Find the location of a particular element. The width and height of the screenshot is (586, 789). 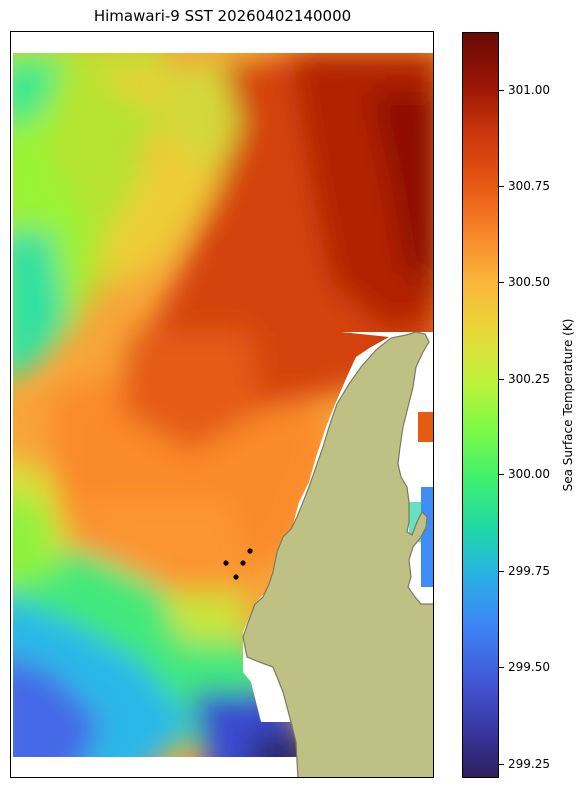

colorbar-tick: 299.25 is located at coordinates (524, 764).